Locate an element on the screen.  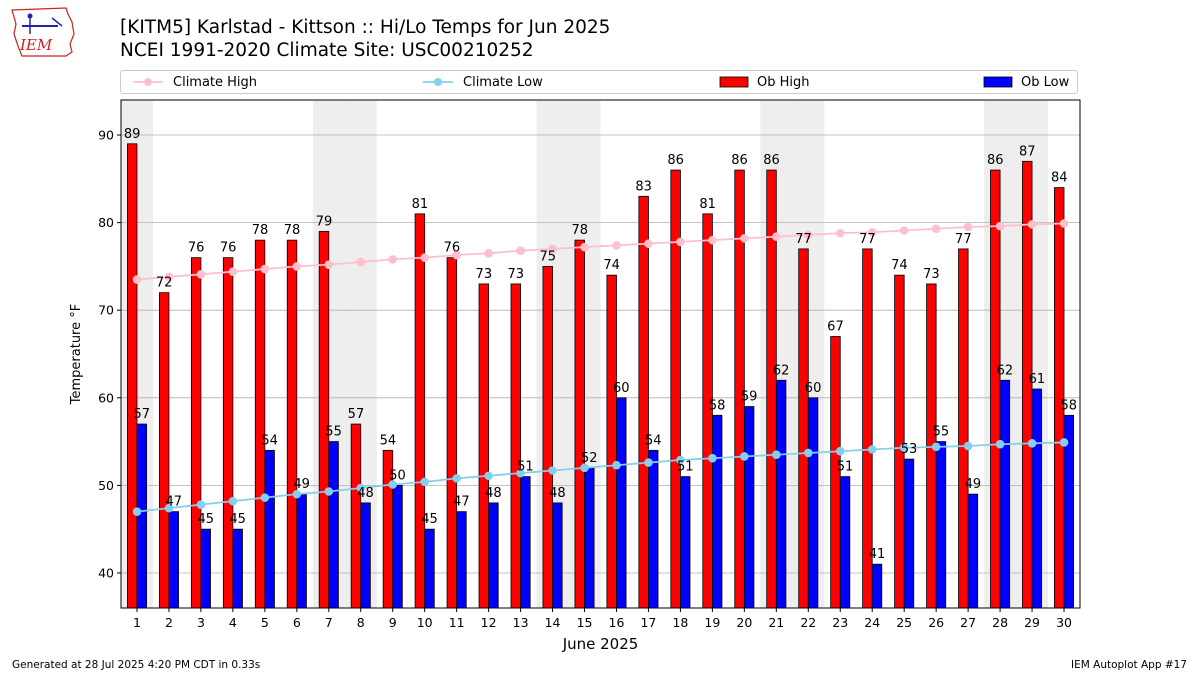
ob-low-value-label: 51 is located at coordinates (845, 467).